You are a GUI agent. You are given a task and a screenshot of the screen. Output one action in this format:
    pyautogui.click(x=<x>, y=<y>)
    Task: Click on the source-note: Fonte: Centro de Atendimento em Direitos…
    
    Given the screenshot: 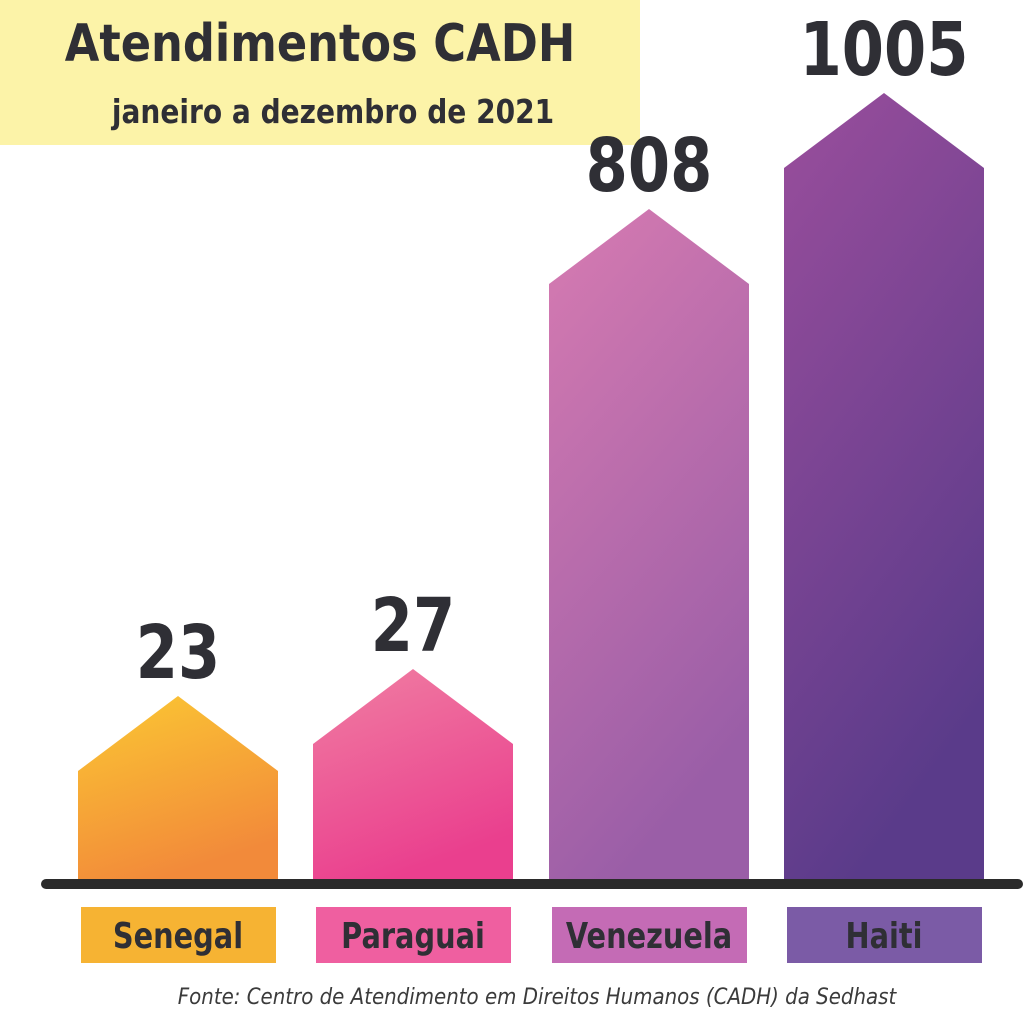 What is the action you would take?
    pyautogui.click(x=537, y=997)
    